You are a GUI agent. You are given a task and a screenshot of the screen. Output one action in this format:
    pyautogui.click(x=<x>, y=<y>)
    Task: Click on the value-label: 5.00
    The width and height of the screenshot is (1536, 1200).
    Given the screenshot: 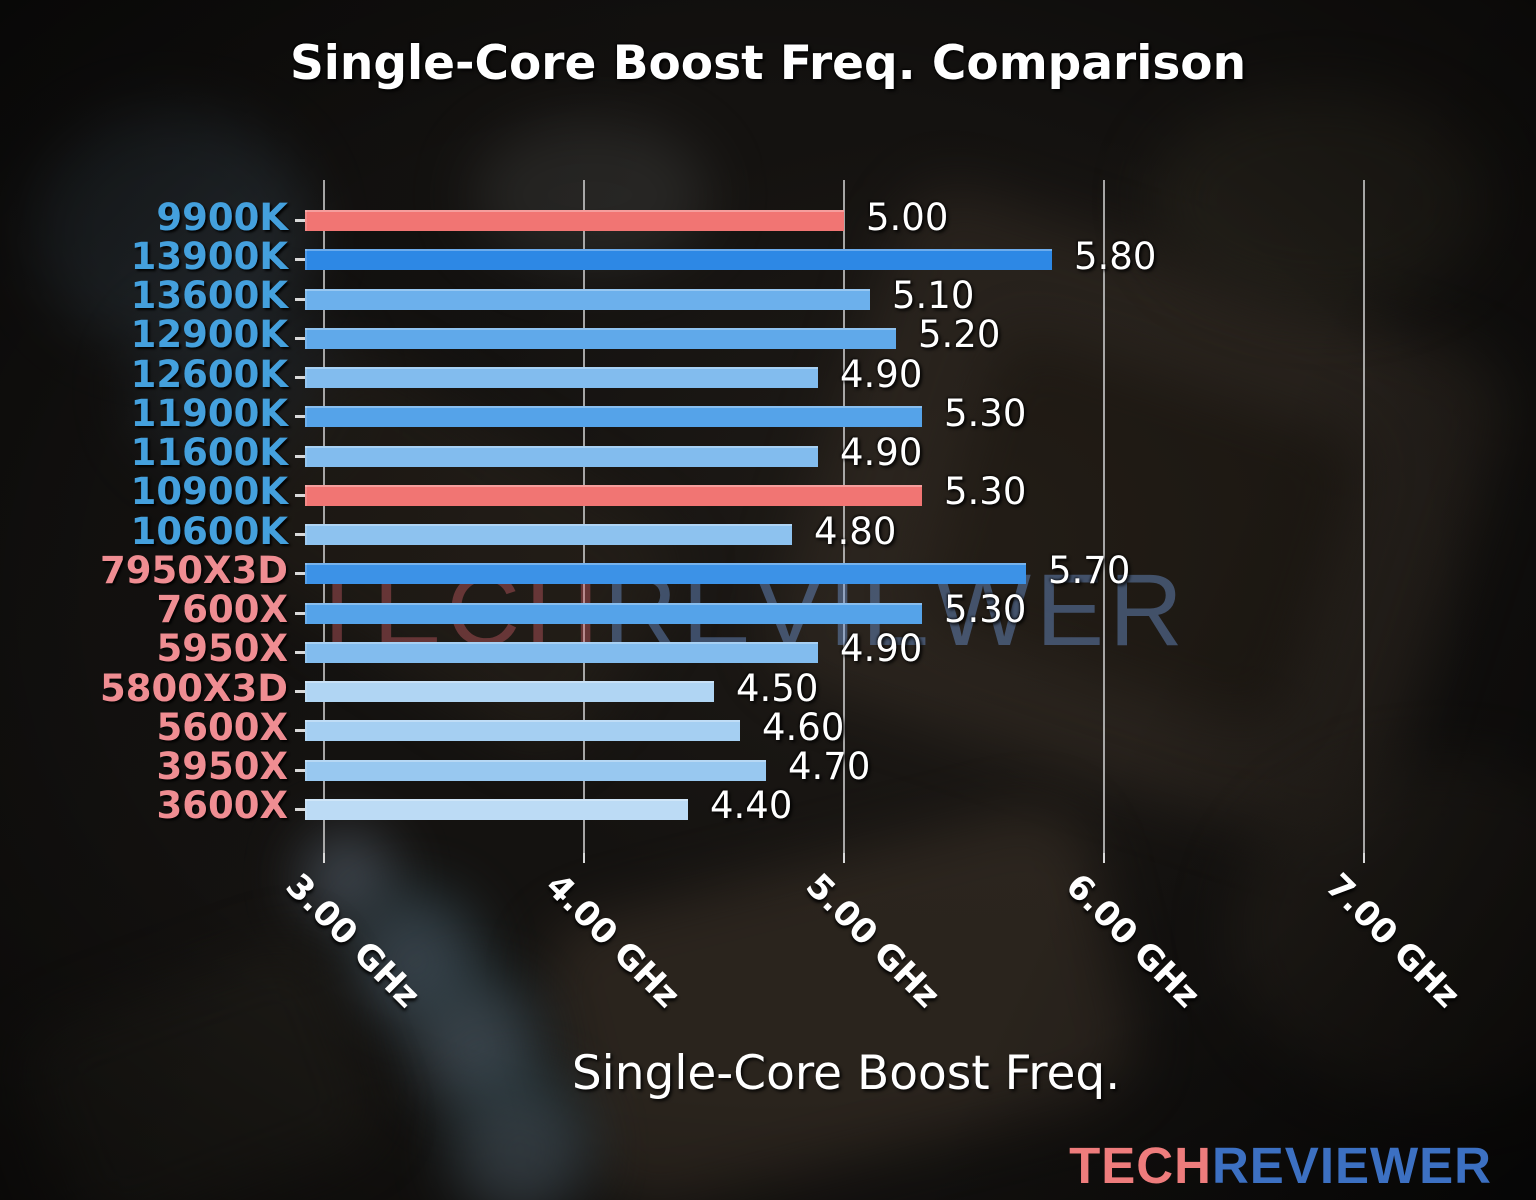 What is the action you would take?
    pyautogui.click(x=907, y=217)
    